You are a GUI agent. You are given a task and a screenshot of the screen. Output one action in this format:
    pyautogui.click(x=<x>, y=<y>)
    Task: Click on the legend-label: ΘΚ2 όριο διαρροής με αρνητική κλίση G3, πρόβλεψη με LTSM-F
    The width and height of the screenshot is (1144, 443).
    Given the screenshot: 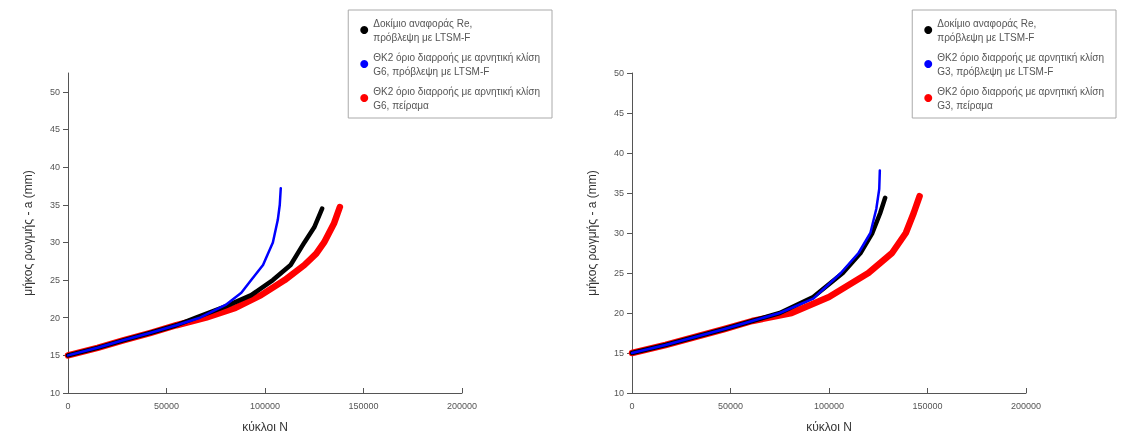 What is the action you would take?
    pyautogui.click(x=1020, y=64)
    